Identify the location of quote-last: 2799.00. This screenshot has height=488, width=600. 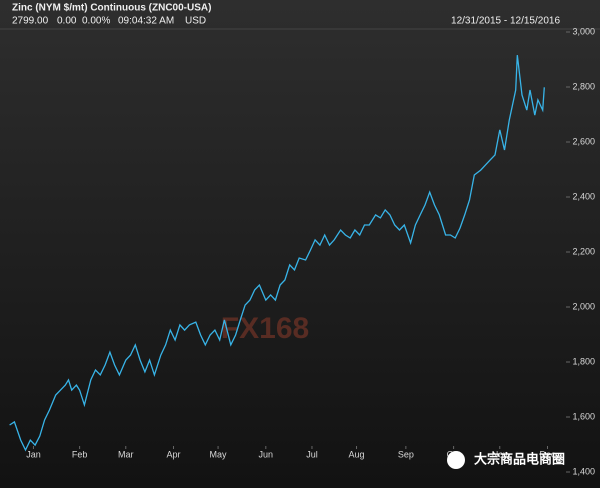
(30, 21).